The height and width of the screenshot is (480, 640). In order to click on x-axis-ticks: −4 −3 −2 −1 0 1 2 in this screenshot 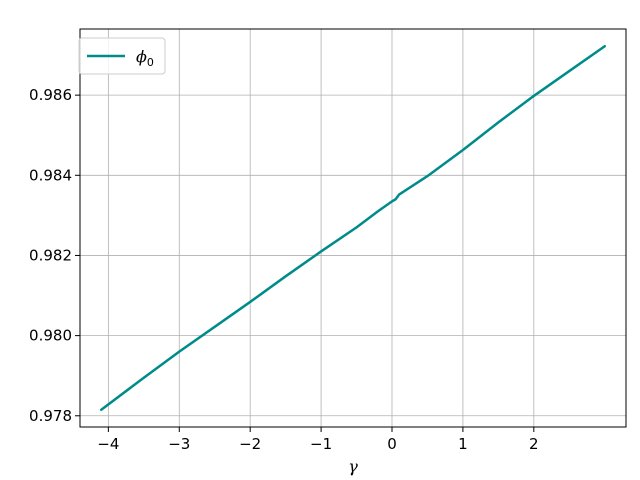, I will do `click(318, 440)`.